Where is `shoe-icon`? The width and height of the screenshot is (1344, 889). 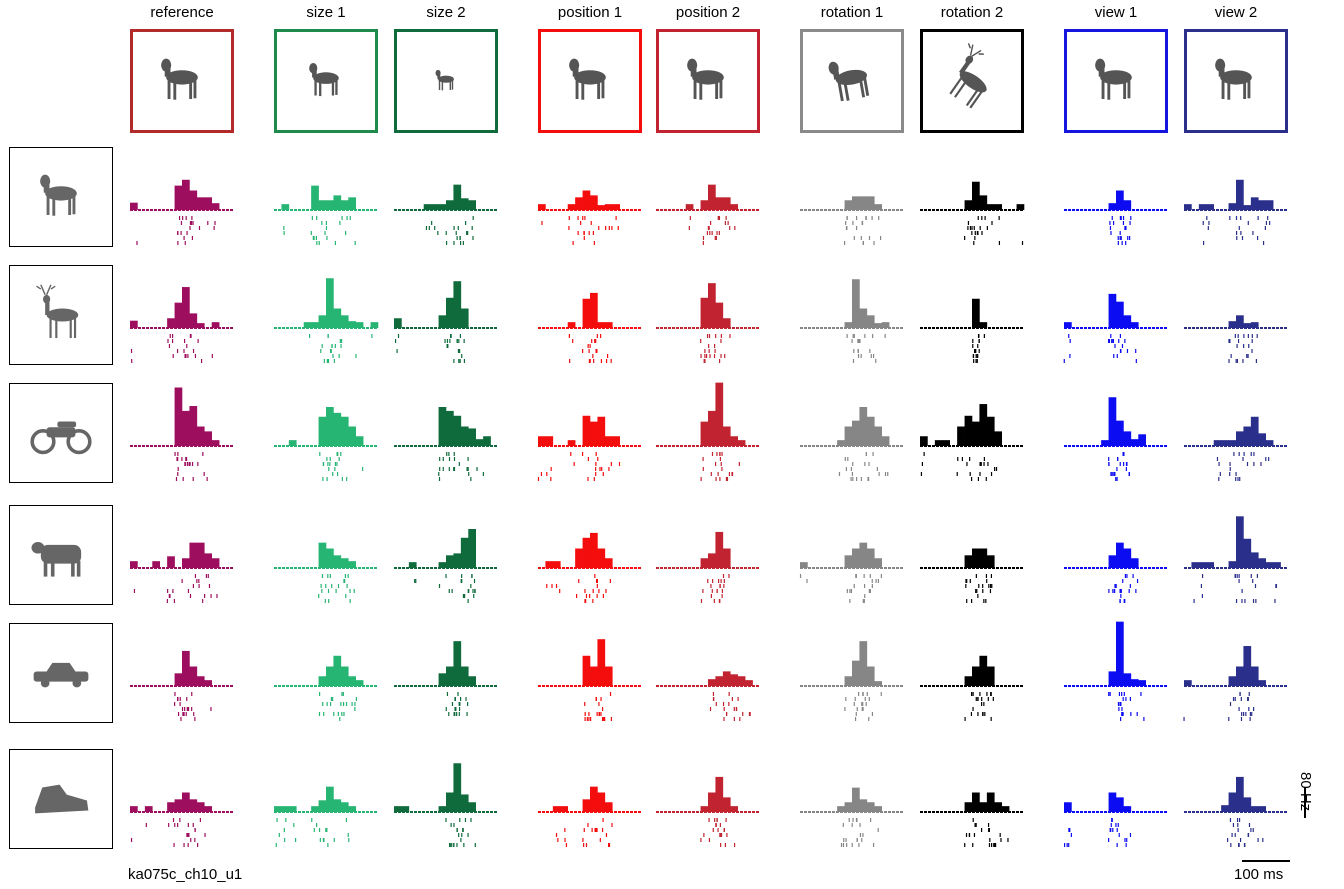
shoe-icon is located at coordinates (62, 799).